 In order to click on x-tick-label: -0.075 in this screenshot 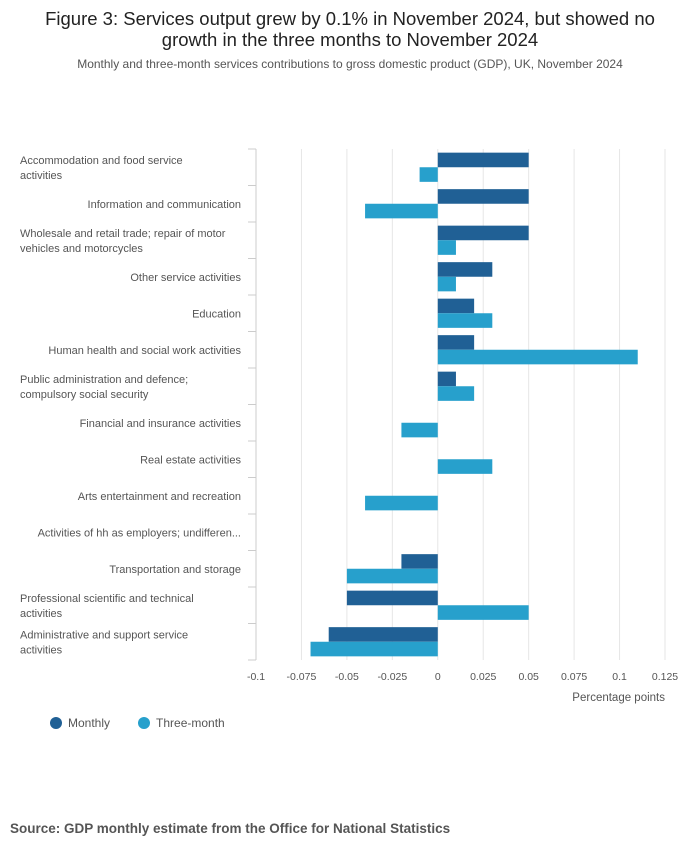, I will do `click(302, 677)`.